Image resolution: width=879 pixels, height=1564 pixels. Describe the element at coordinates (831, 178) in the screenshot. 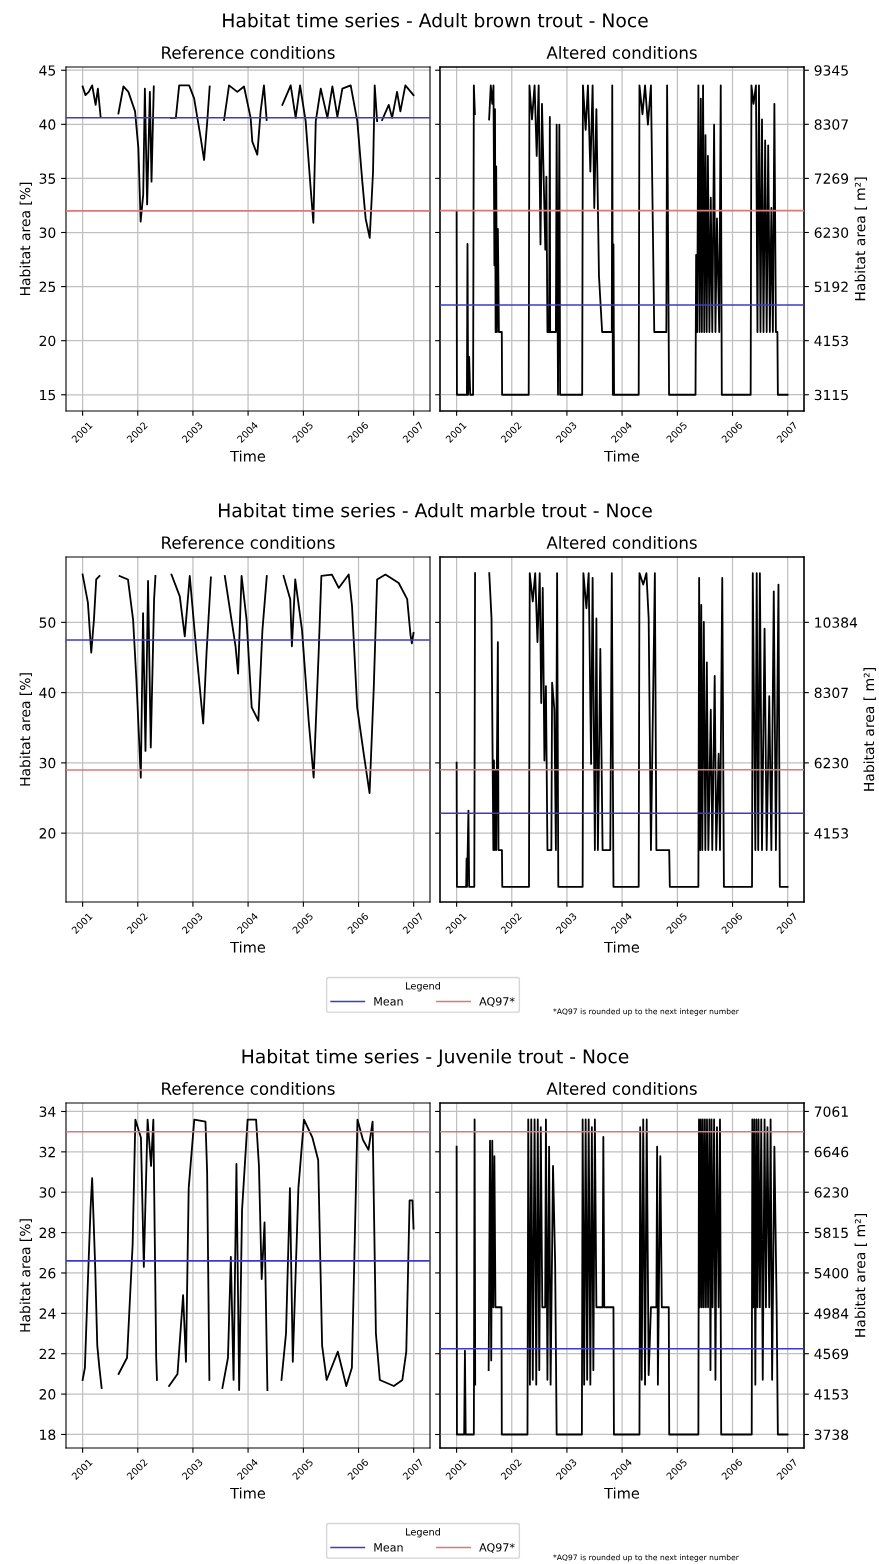

I see `y2-tick-label: 7269` at that location.